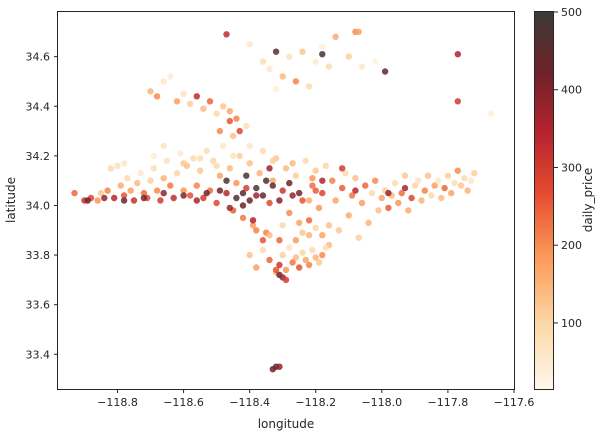 Image resolution: width=601 pixels, height=435 pixels. I want to click on x-tick-label: −117.8, so click(448, 402).